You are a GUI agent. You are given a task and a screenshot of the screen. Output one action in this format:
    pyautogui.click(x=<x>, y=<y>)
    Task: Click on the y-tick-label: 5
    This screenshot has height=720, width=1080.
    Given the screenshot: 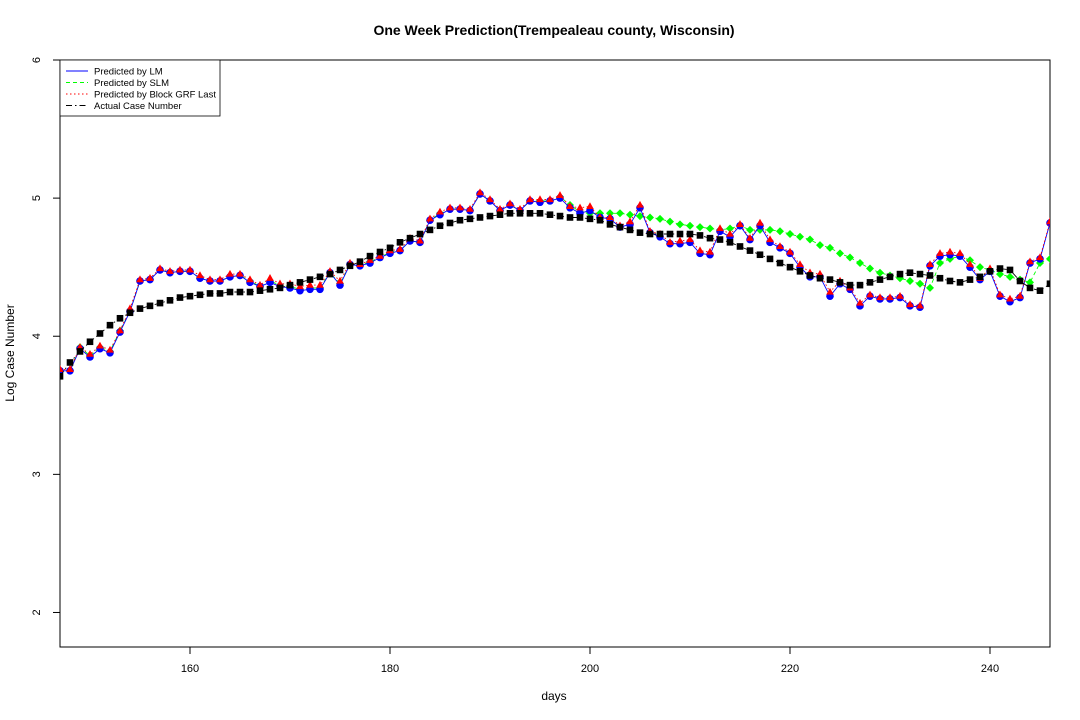 What is the action you would take?
    pyautogui.click(x=37, y=198)
    